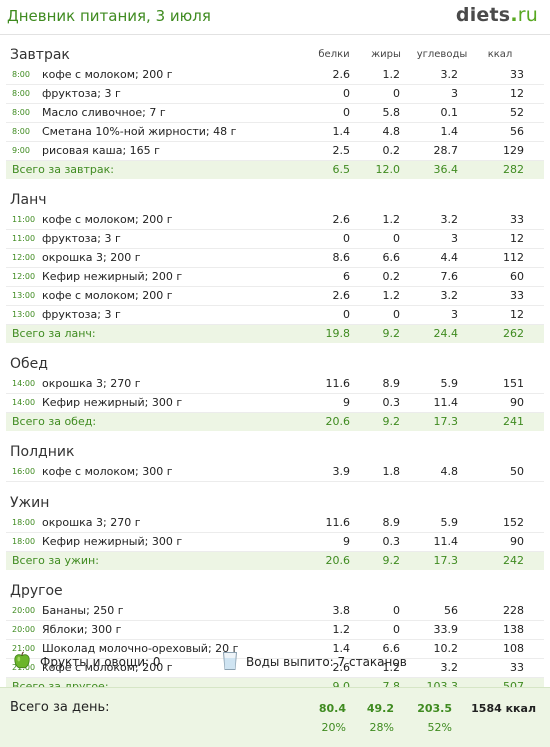 The width and height of the screenshot is (550, 747). What do you see at coordinates (346, 276) in the screenshot?
I see `food-protein: 6` at bounding box center [346, 276].